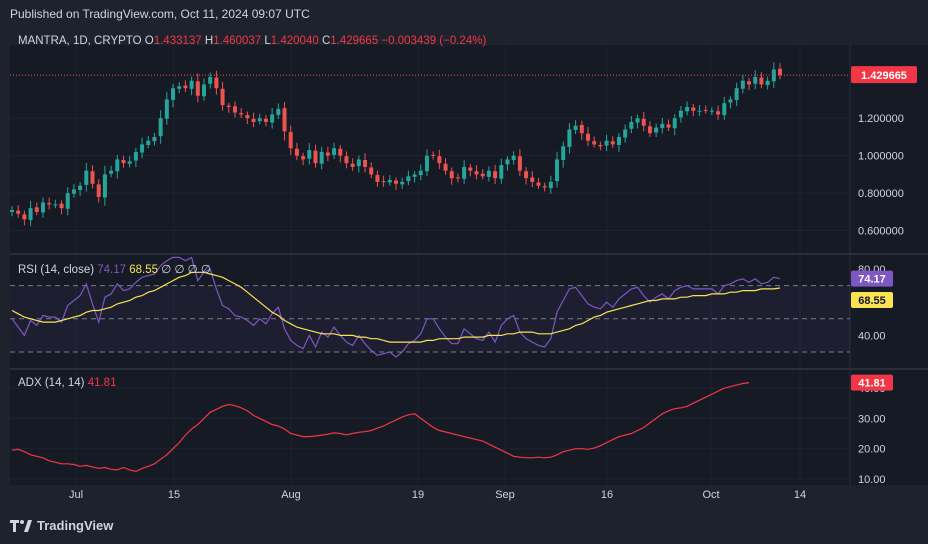  What do you see at coordinates (149, 41) in the screenshot?
I see `open-key: O` at bounding box center [149, 41].